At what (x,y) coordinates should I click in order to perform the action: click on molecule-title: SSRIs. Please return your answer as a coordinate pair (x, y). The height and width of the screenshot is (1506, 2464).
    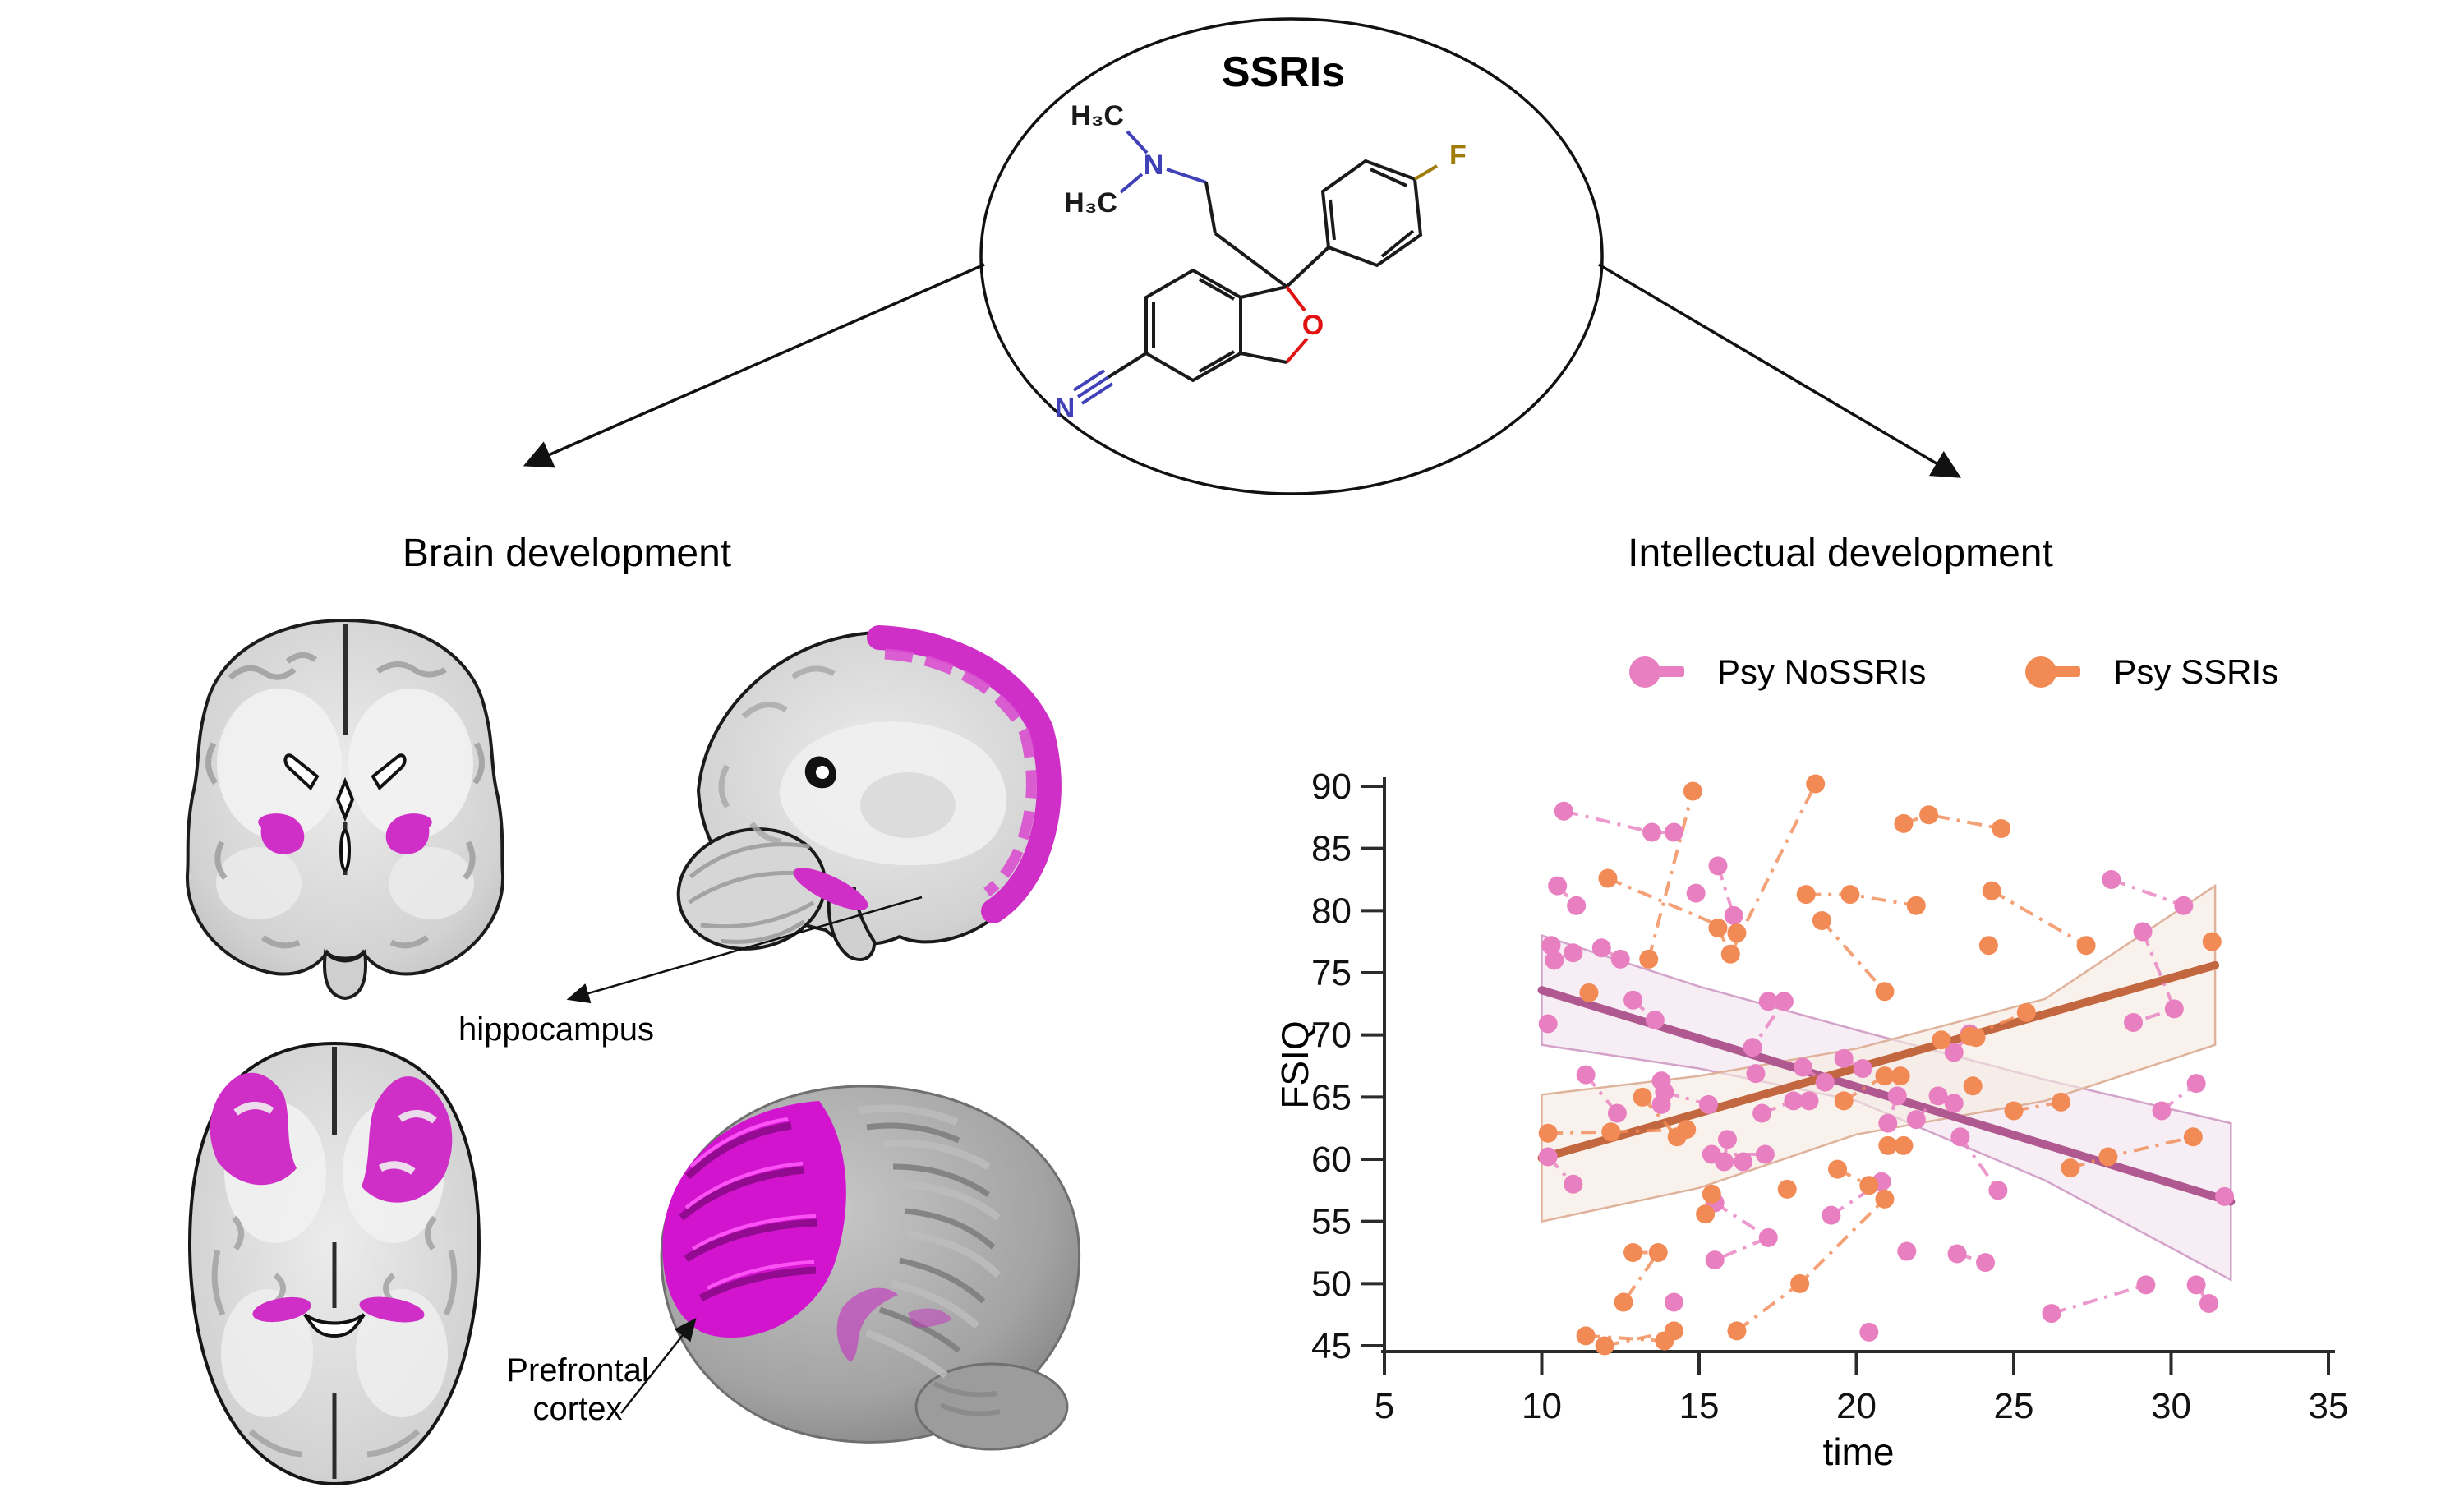
    Looking at the image, I should click on (1283, 72).